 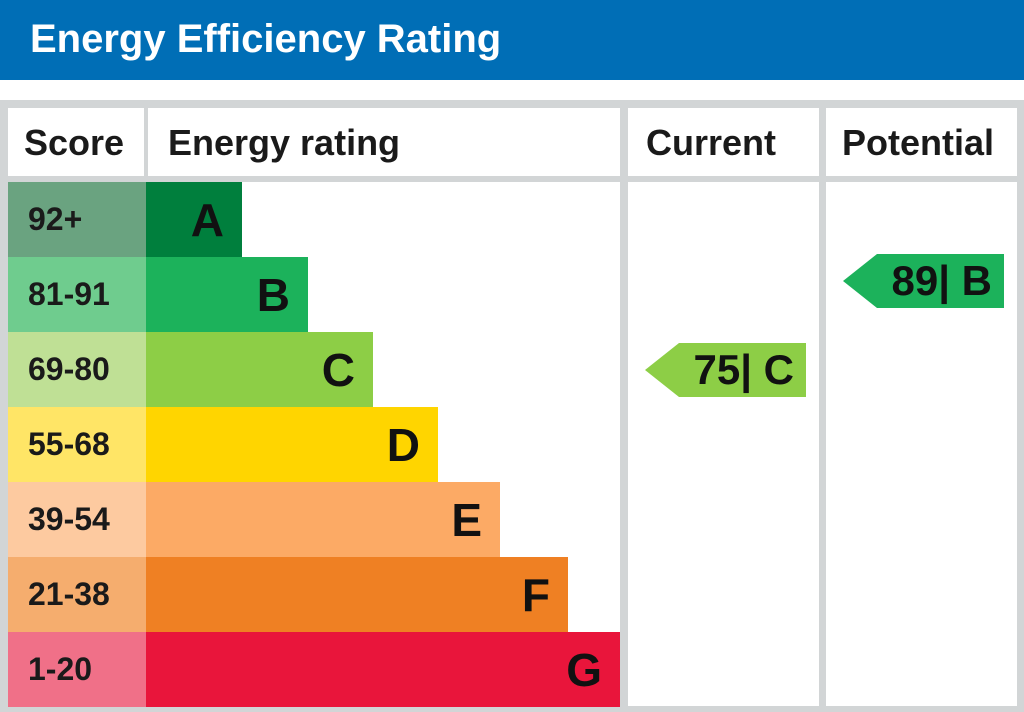 I want to click on title-bar: Energy Efficiency Rating, so click(x=512, y=40).